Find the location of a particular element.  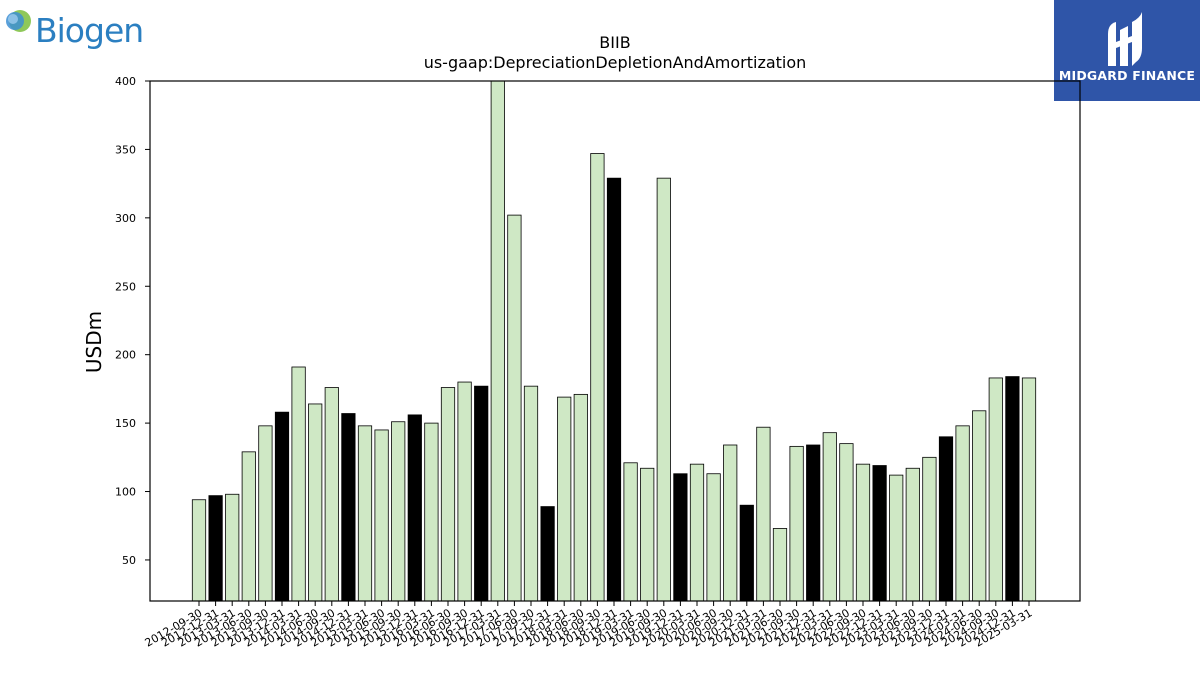

y-tick-label: 200 is located at coordinates (125, 355).